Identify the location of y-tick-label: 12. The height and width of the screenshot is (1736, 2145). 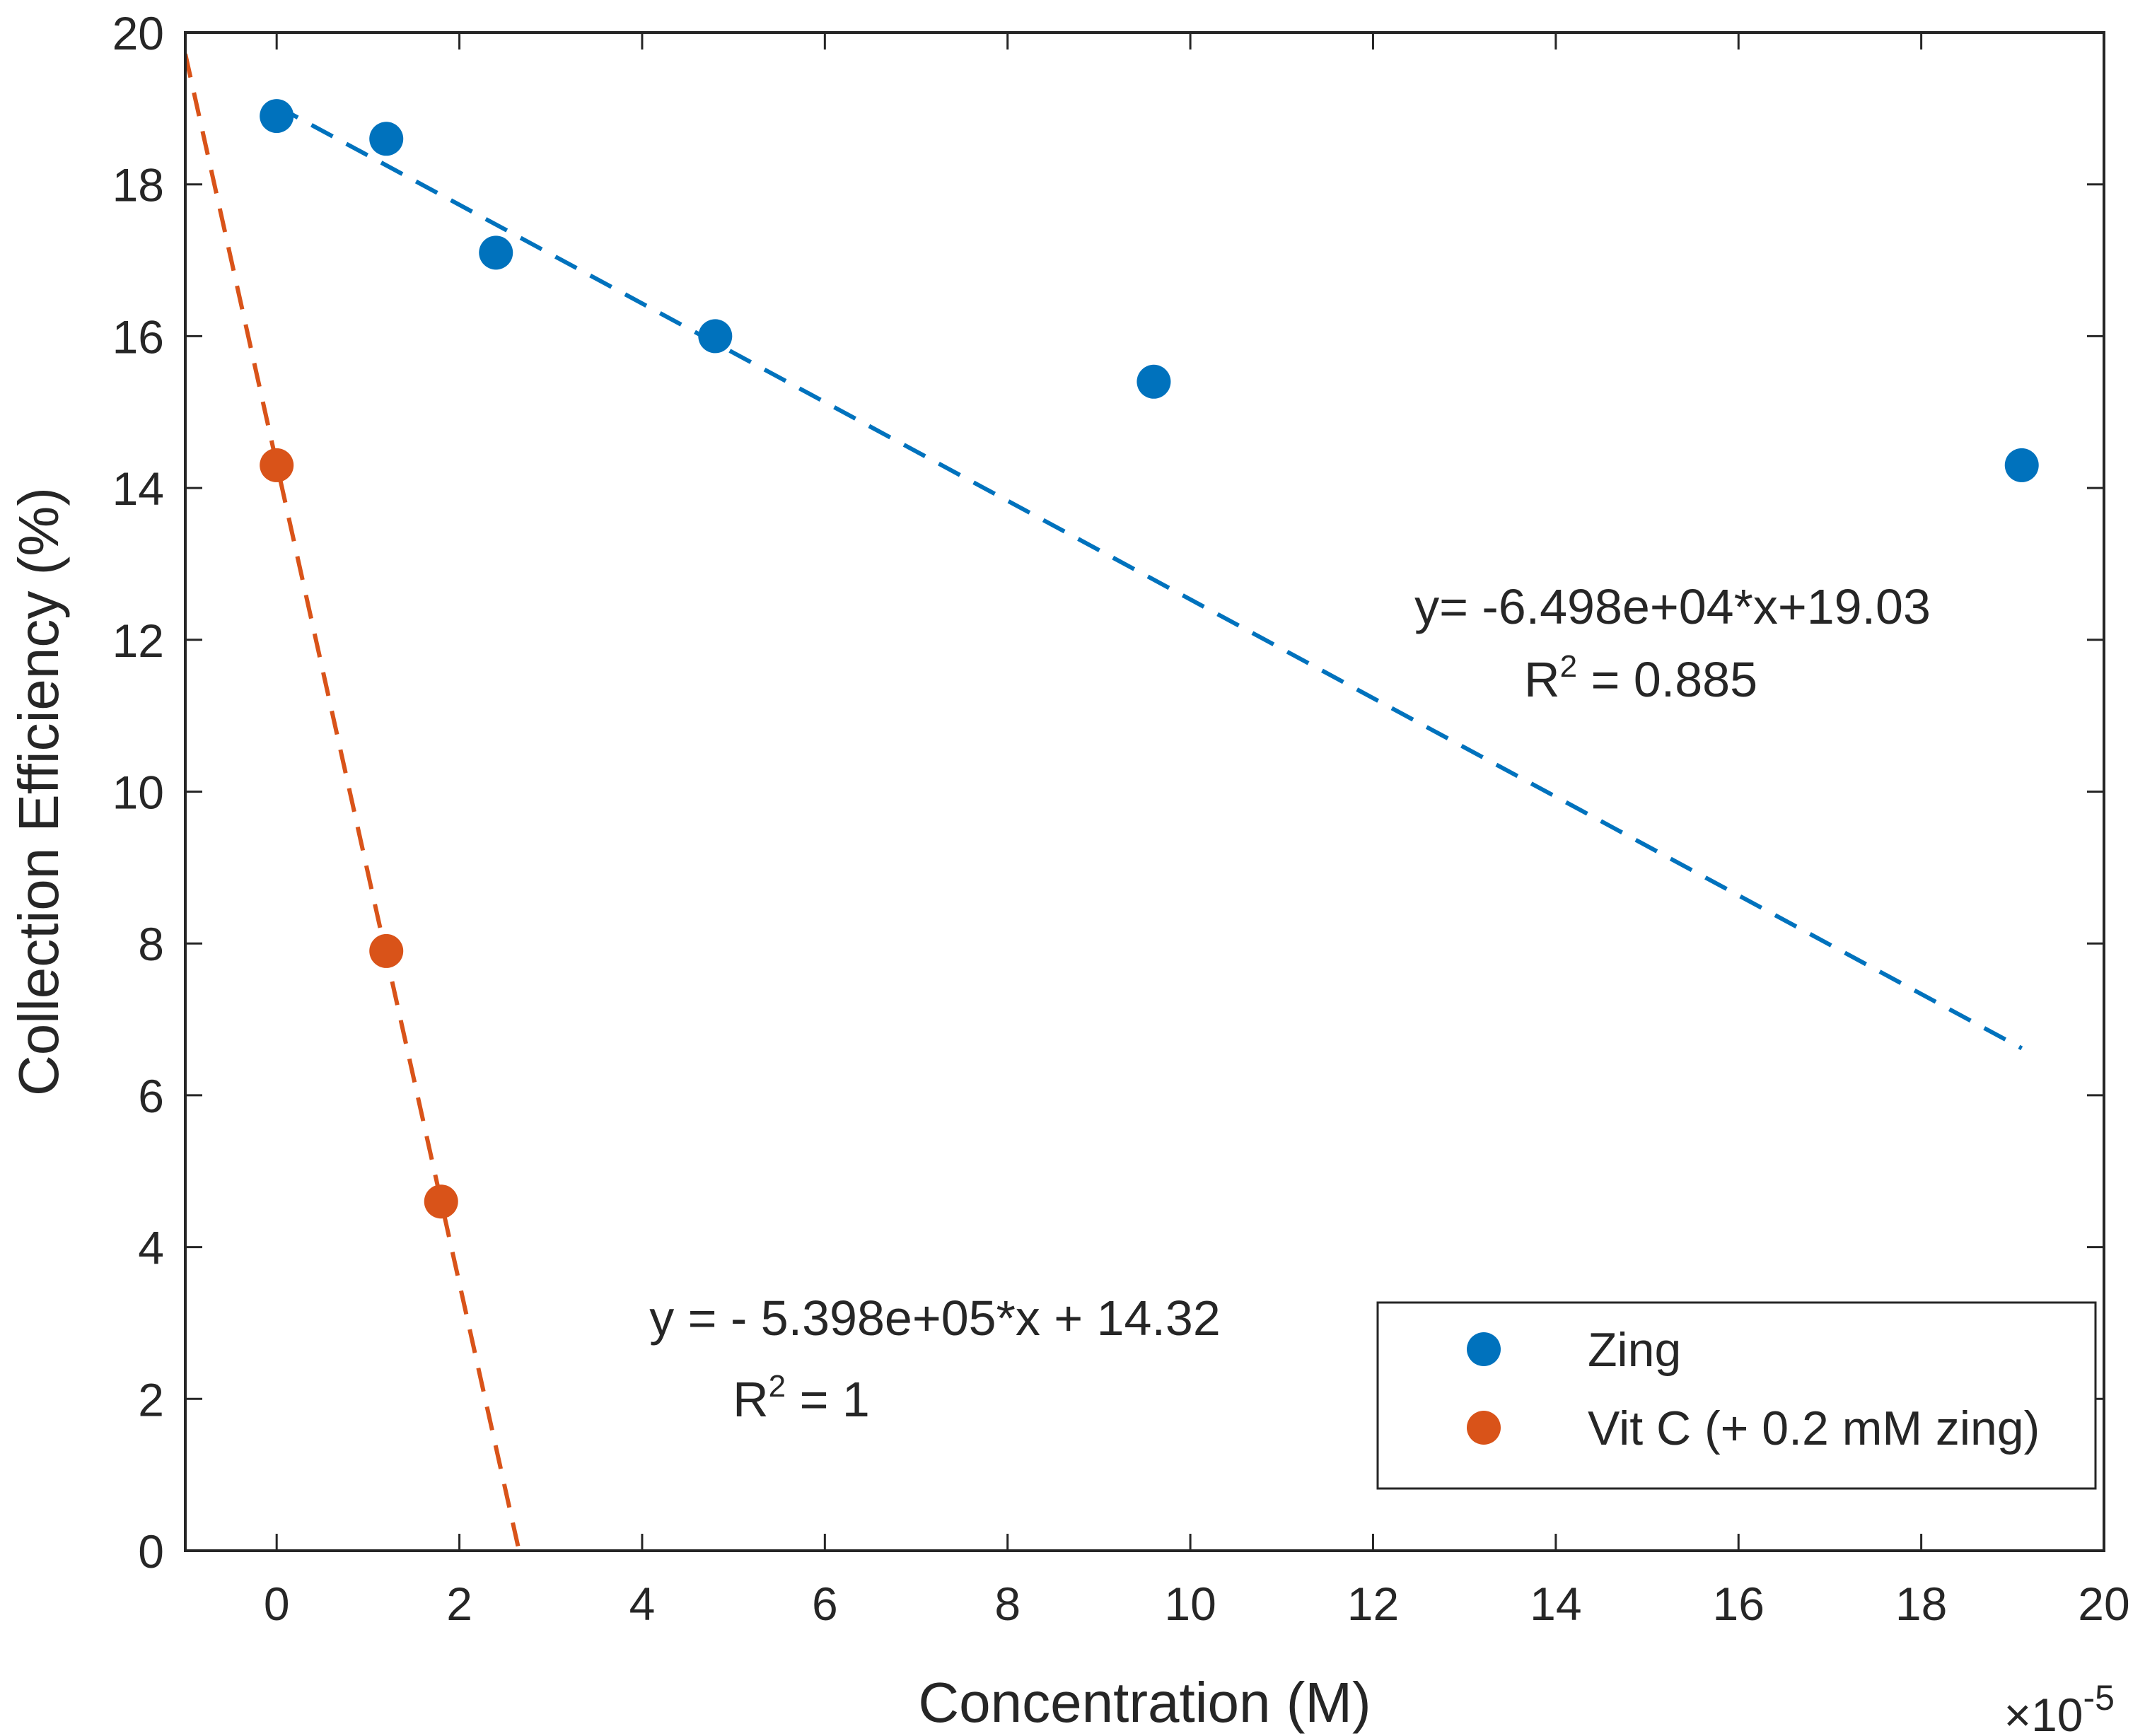
(138, 640).